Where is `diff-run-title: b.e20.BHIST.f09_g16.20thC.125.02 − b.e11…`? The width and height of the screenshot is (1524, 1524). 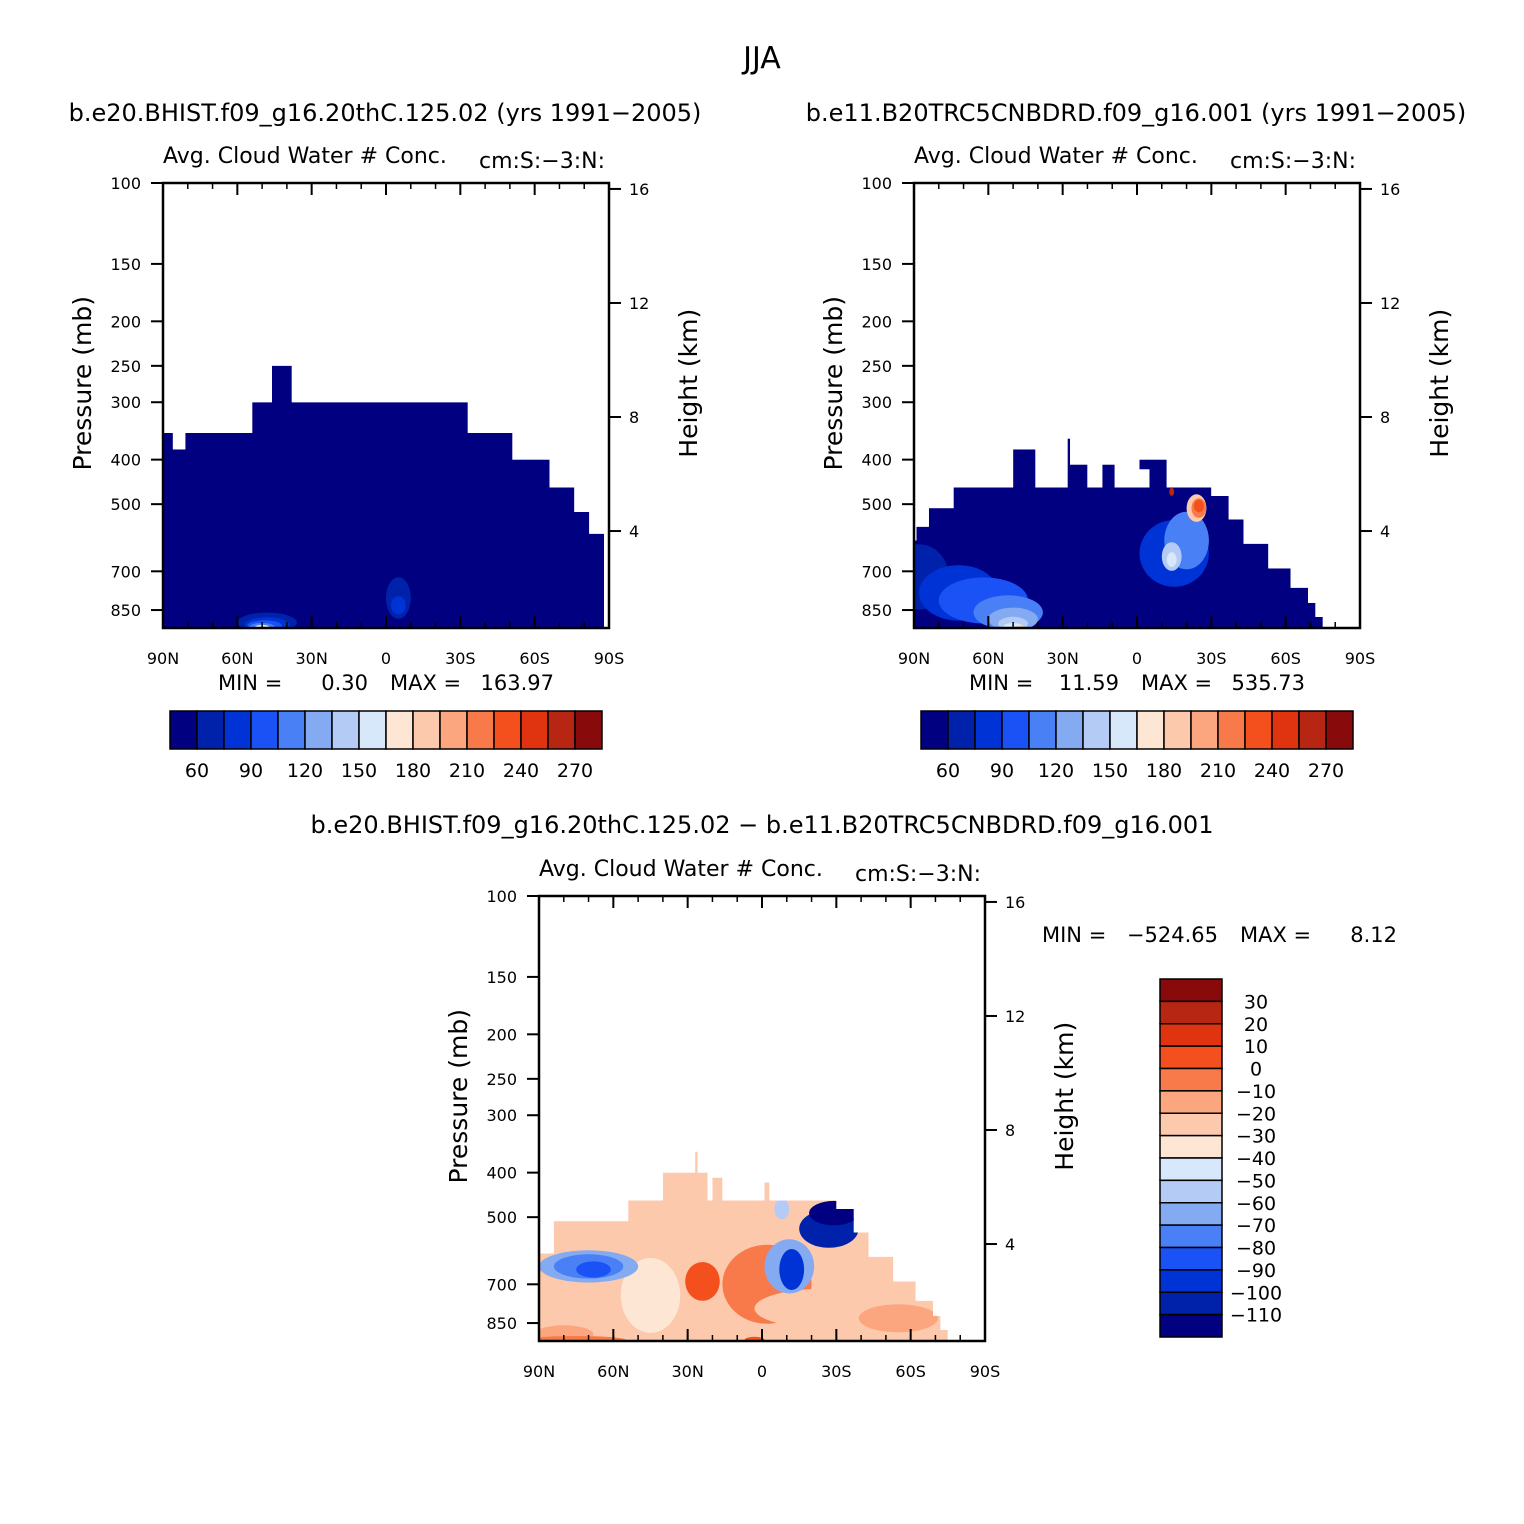 diff-run-title: b.e20.BHIST.f09_g16.20thC.125.02 − b.e11… is located at coordinates (762, 825).